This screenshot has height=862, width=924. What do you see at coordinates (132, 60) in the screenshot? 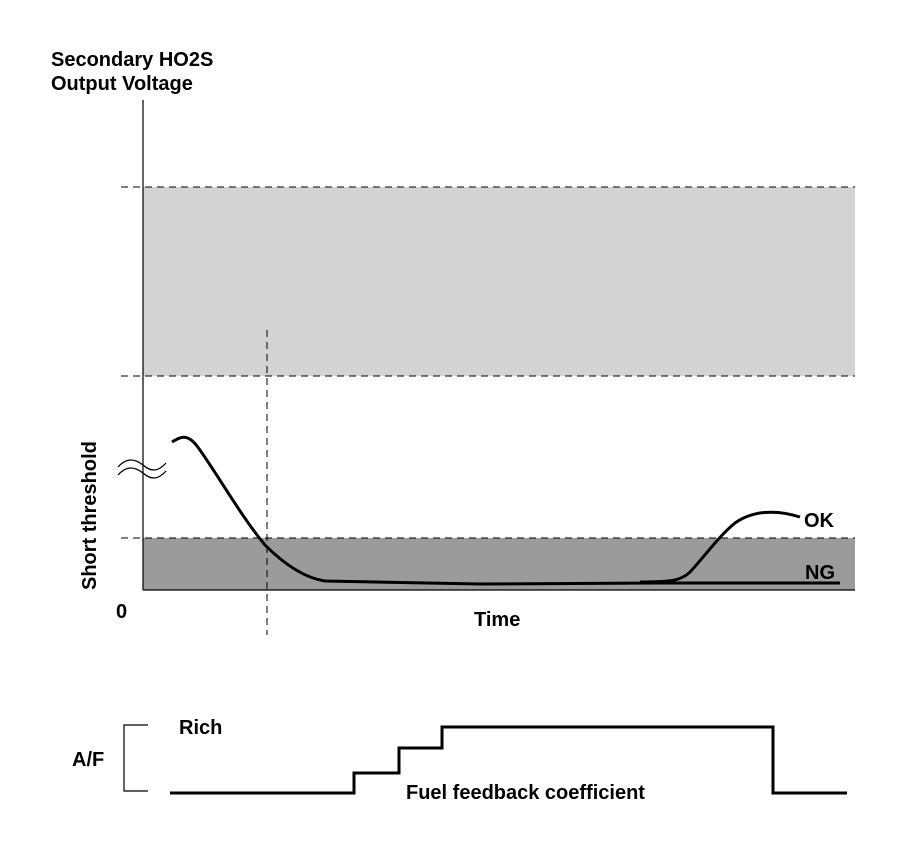
I see `y-axis-title-line1: Secondary HO2S` at bounding box center [132, 60].